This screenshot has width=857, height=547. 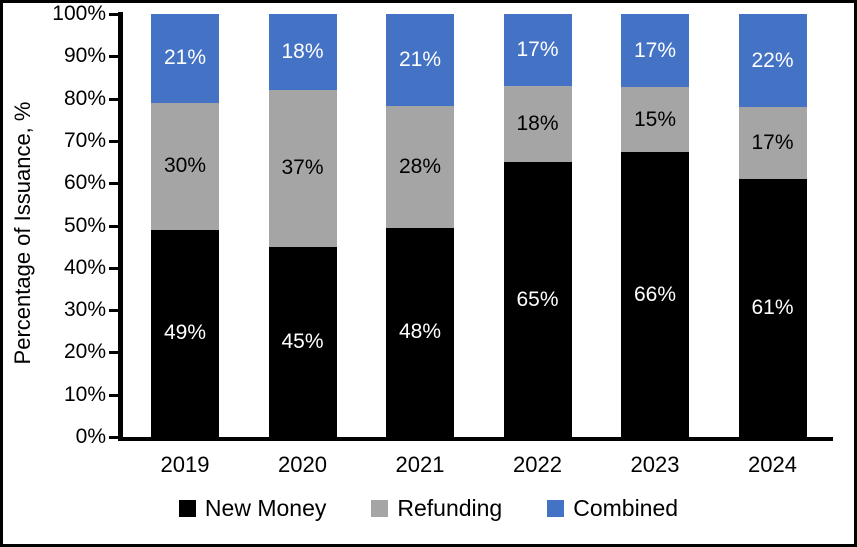 I want to click on bar-segment-new-money-2023: 66%, so click(x=655, y=294).